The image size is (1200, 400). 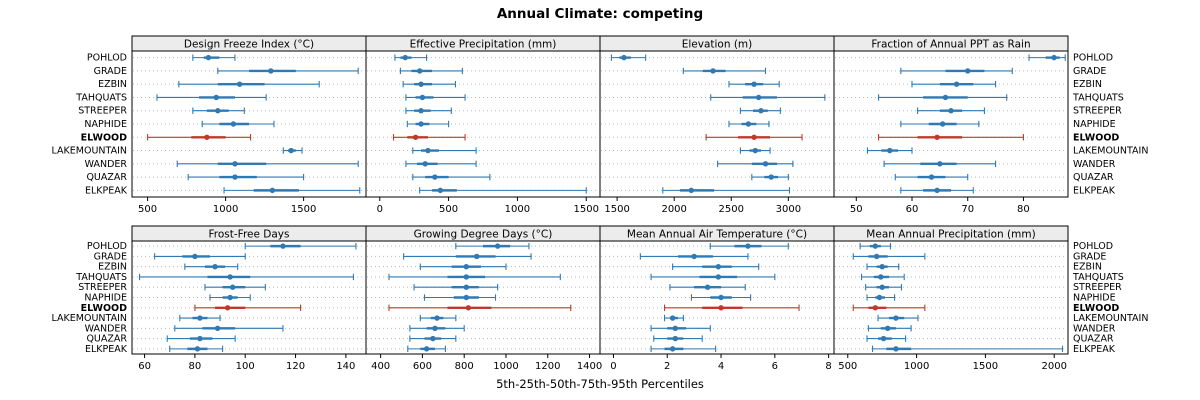 What do you see at coordinates (345, 366) in the screenshot?
I see `x-tick-label: 140` at bounding box center [345, 366].